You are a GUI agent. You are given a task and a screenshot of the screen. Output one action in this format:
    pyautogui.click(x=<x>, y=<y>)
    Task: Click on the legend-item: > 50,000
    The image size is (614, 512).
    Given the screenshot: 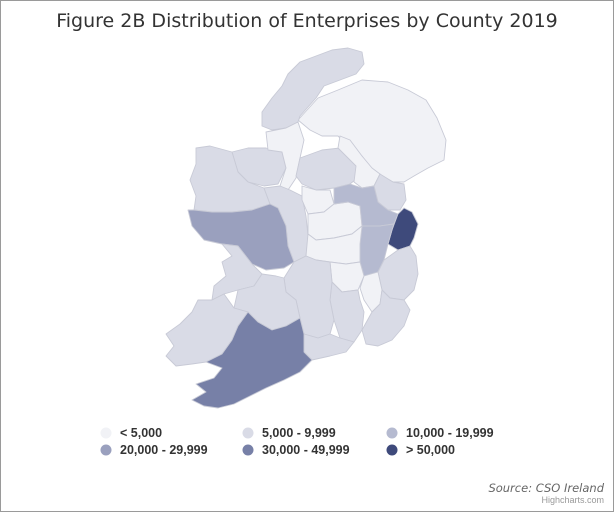 What is the action you would take?
    pyautogui.click(x=421, y=450)
    